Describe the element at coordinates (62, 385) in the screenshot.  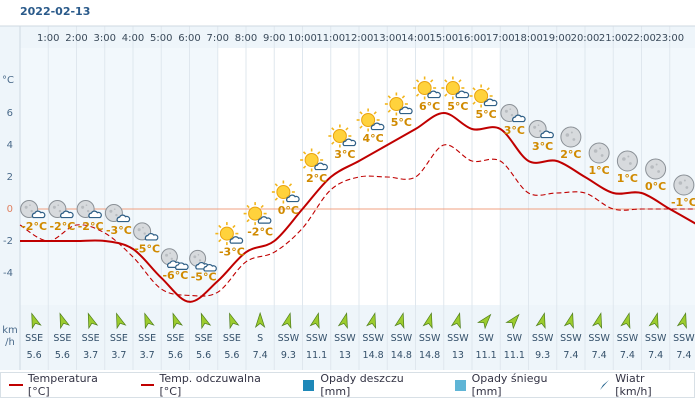
I see `legend-temperature-label: Temperatura [°C]` at that location.